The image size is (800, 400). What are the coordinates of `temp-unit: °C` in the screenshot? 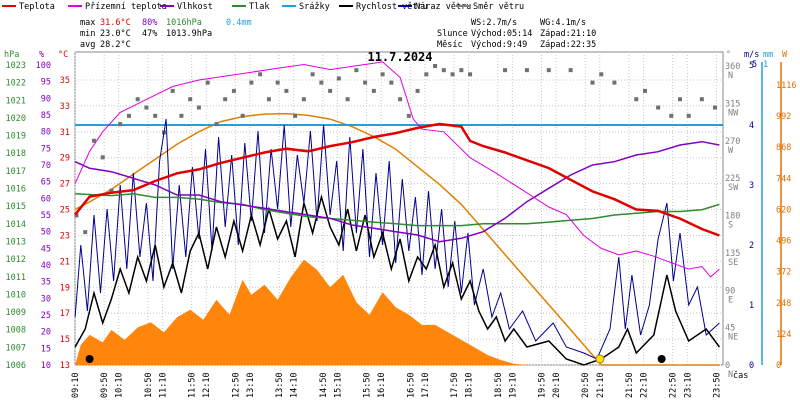 It's located at (63, 55).